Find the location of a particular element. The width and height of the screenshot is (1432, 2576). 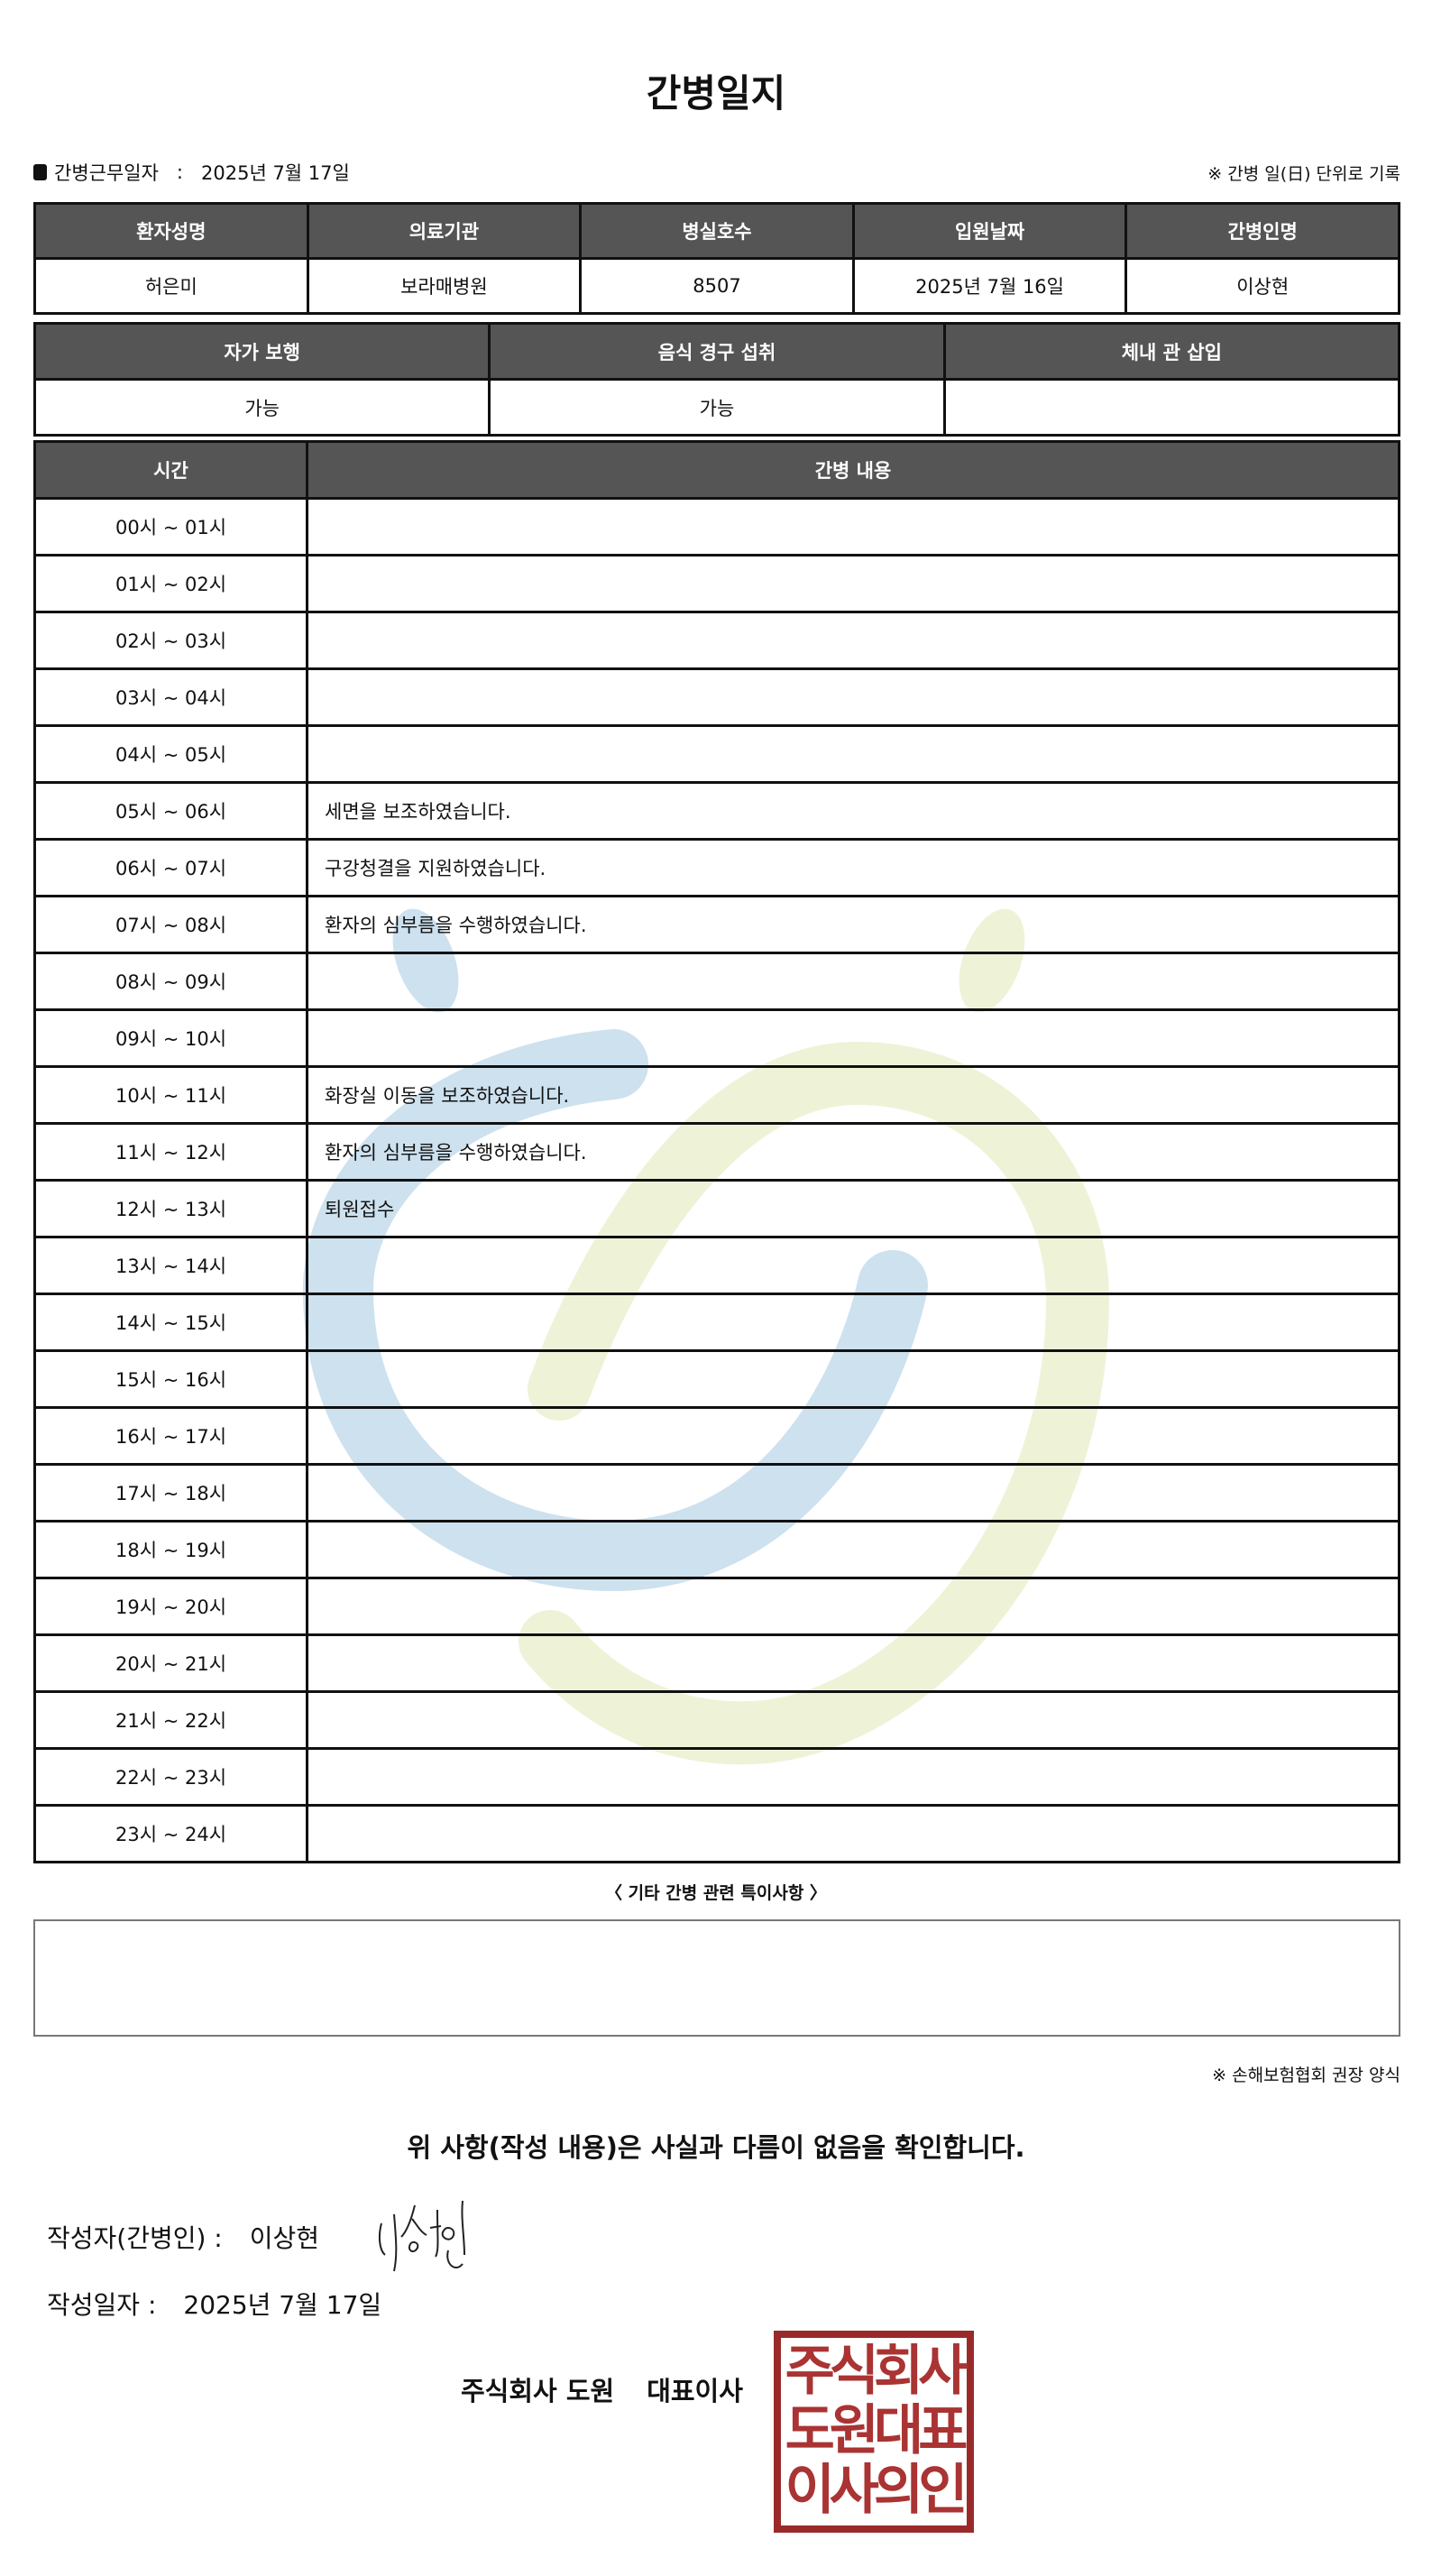

care-content: 구강청결을 지원하였습니다. is located at coordinates (853, 868).